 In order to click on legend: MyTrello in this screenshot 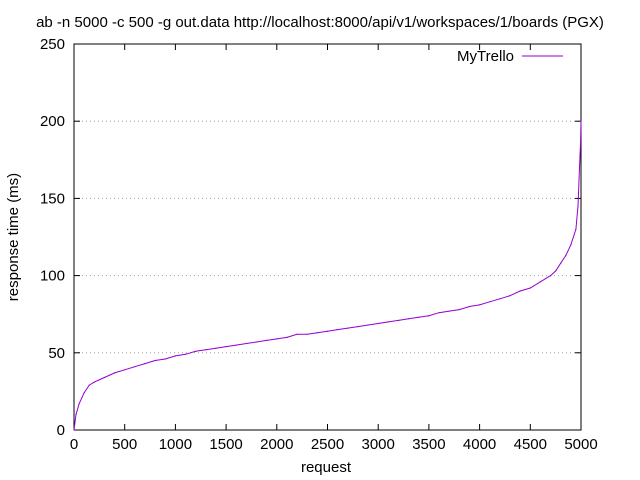, I will do `click(510, 56)`.